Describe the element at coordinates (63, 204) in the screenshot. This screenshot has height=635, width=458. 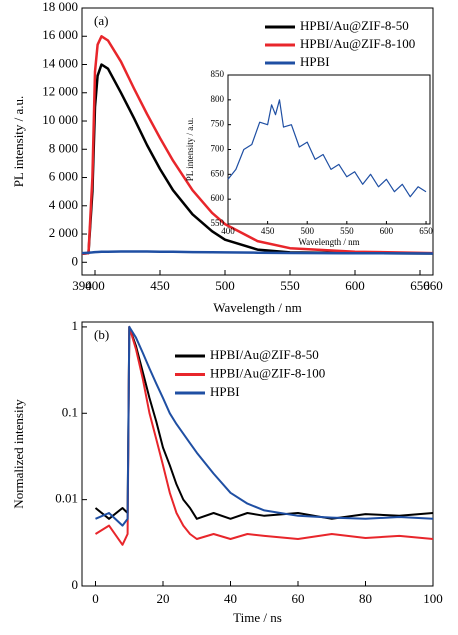
I see `y-tick-label: 4 000` at that location.